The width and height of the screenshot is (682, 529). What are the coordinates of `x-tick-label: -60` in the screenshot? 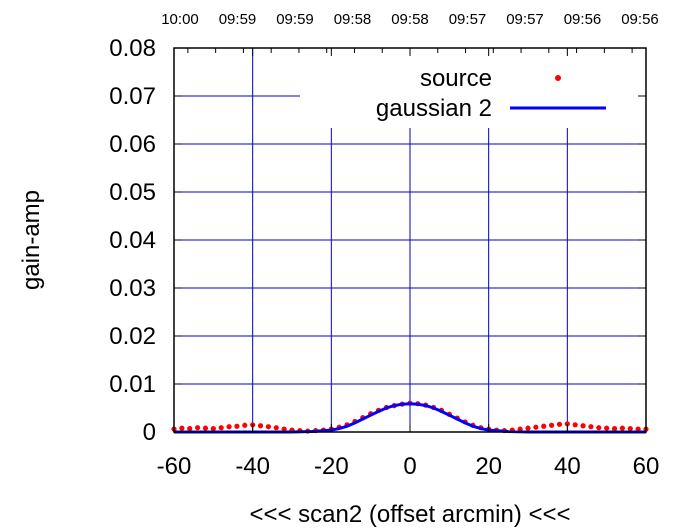 It's located at (174, 466).